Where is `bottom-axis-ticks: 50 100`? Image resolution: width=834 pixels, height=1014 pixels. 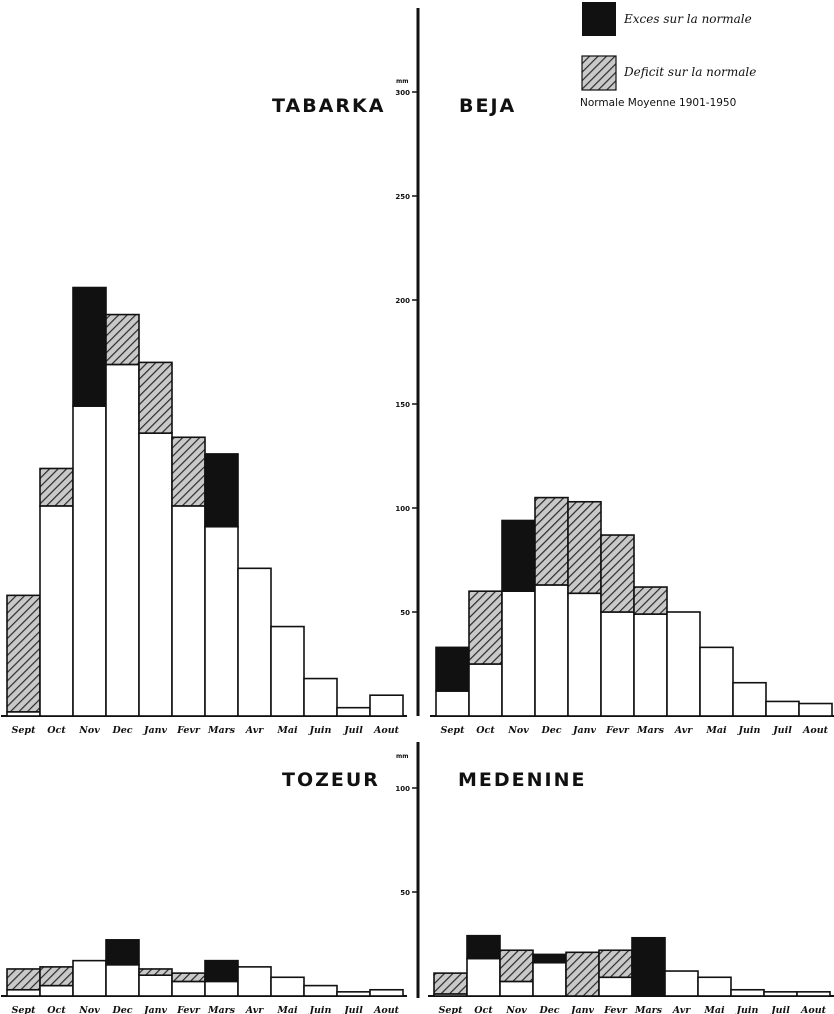 bottom-axis-ticks: 50 100 is located at coordinates (406, 841).